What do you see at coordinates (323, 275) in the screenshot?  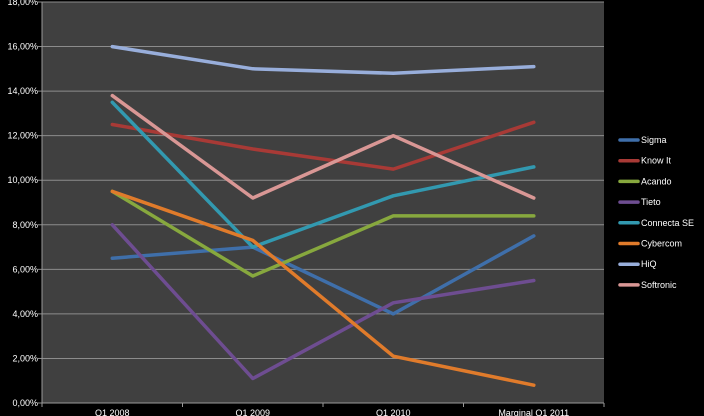 I see `series-line-sigma` at bounding box center [323, 275].